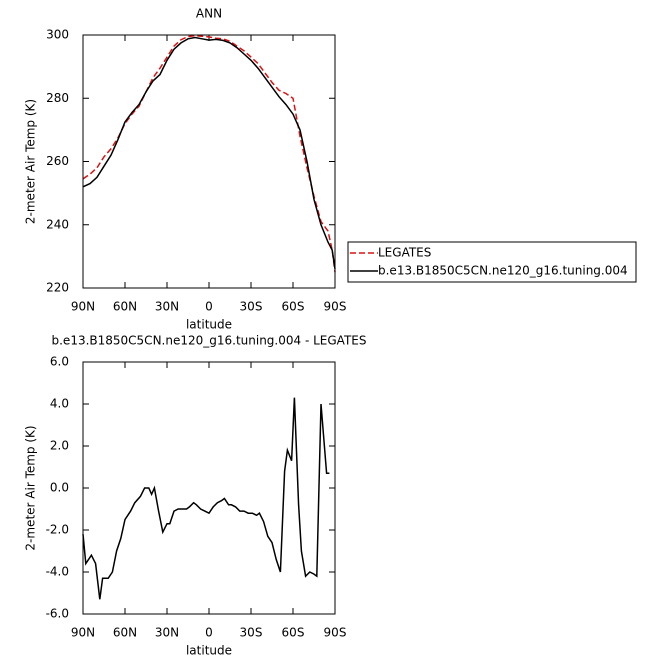 The image size is (662, 663). Describe the element at coordinates (492, 262) in the screenshot. I see `legend-box` at that location.